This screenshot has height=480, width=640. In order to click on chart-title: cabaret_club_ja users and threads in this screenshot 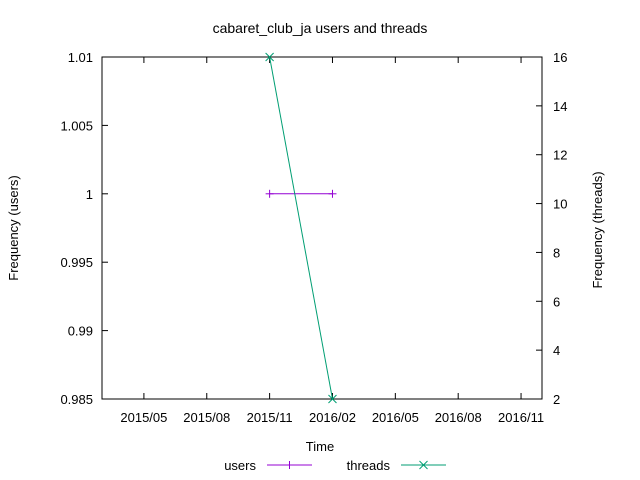, I will do `click(320, 28)`.